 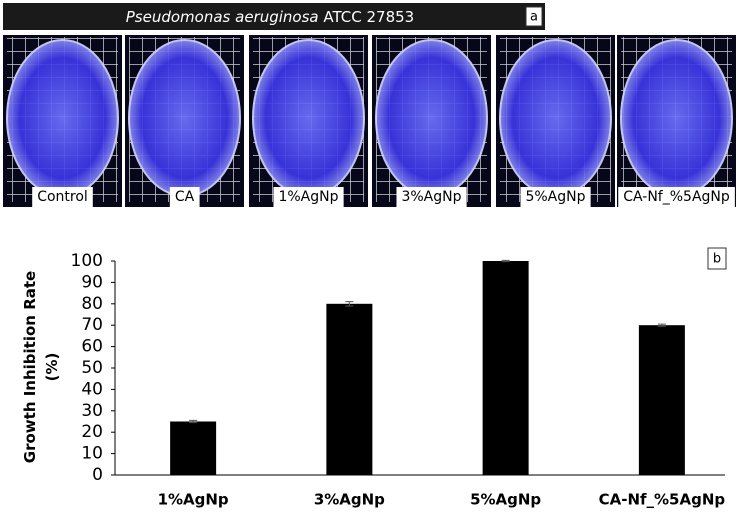 What do you see at coordinates (662, 500) in the screenshot?
I see `x-tick-label: CA-Nf_%5AgNp` at bounding box center [662, 500].